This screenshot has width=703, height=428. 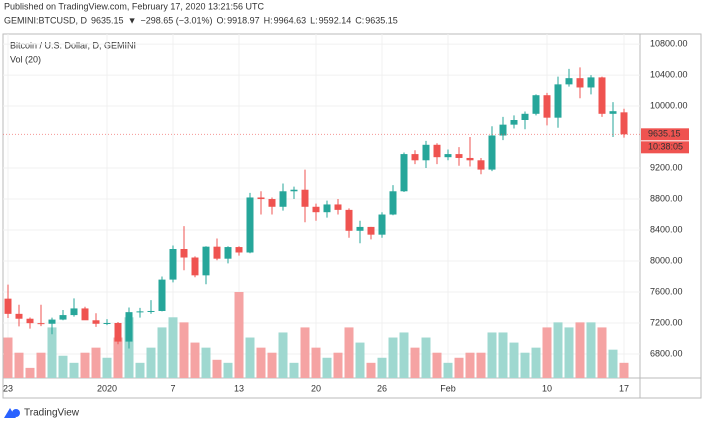 What do you see at coordinates (46, 20) in the screenshot?
I see `legend-symbol: GEMINI:BTCUSD, D` at bounding box center [46, 20].